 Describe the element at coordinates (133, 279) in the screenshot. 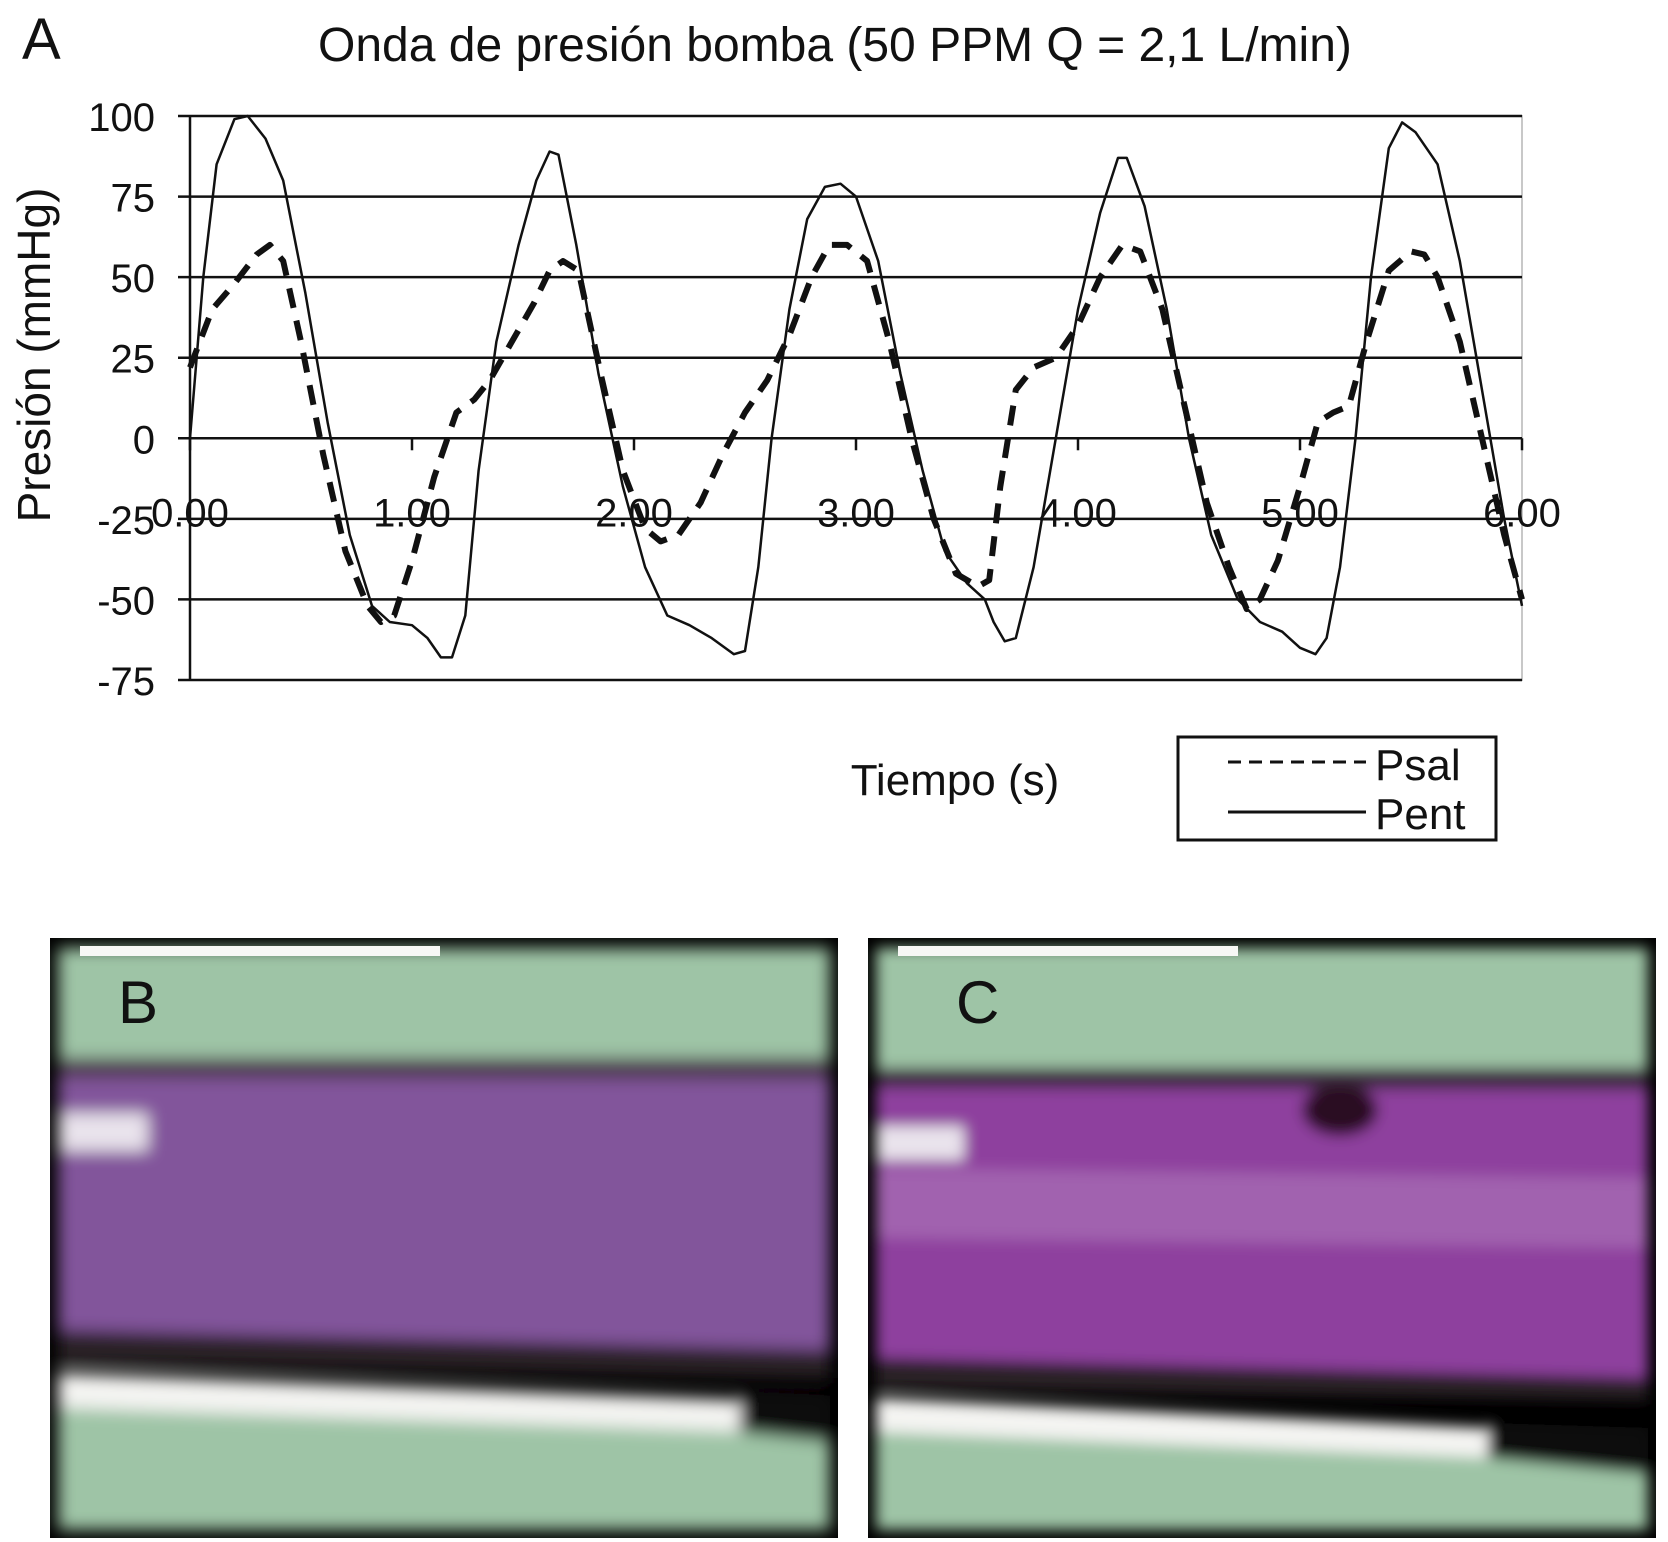

I see `y-tick-label: 50` at that location.